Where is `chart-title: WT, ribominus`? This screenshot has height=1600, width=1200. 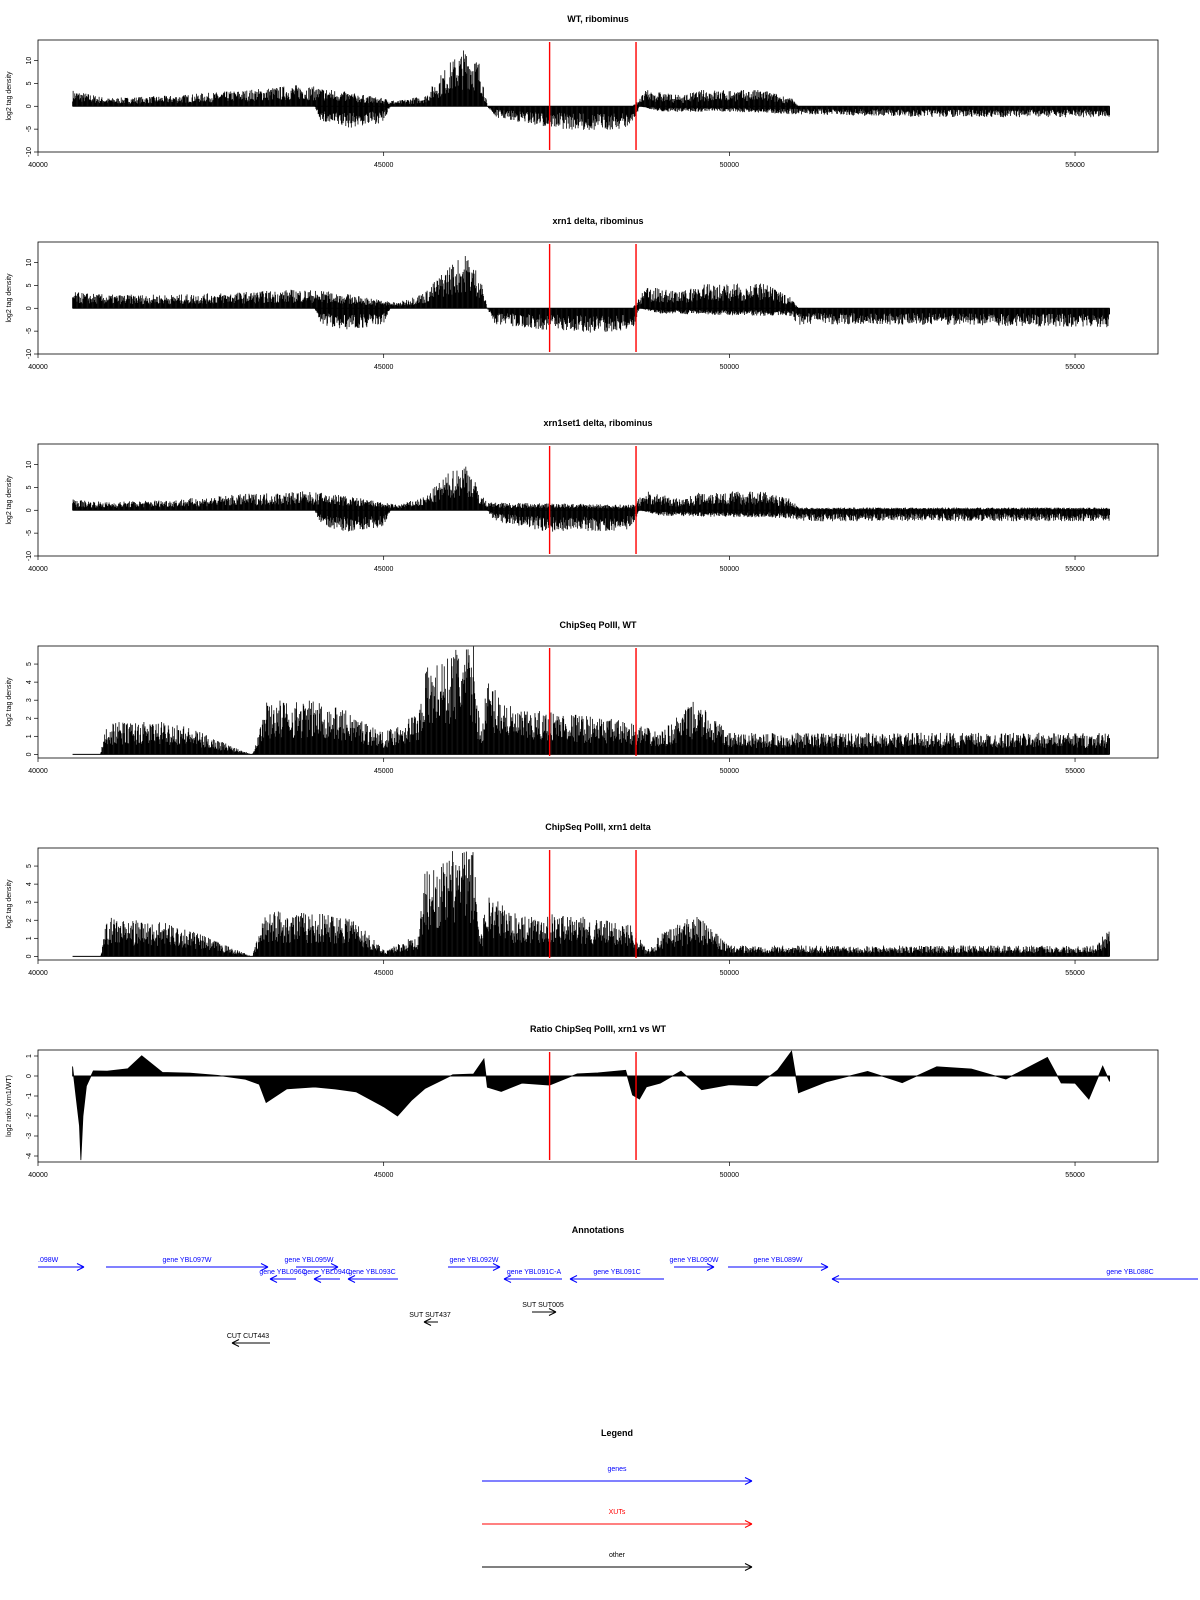 chart-title: WT, ribominus is located at coordinates (598, 19).